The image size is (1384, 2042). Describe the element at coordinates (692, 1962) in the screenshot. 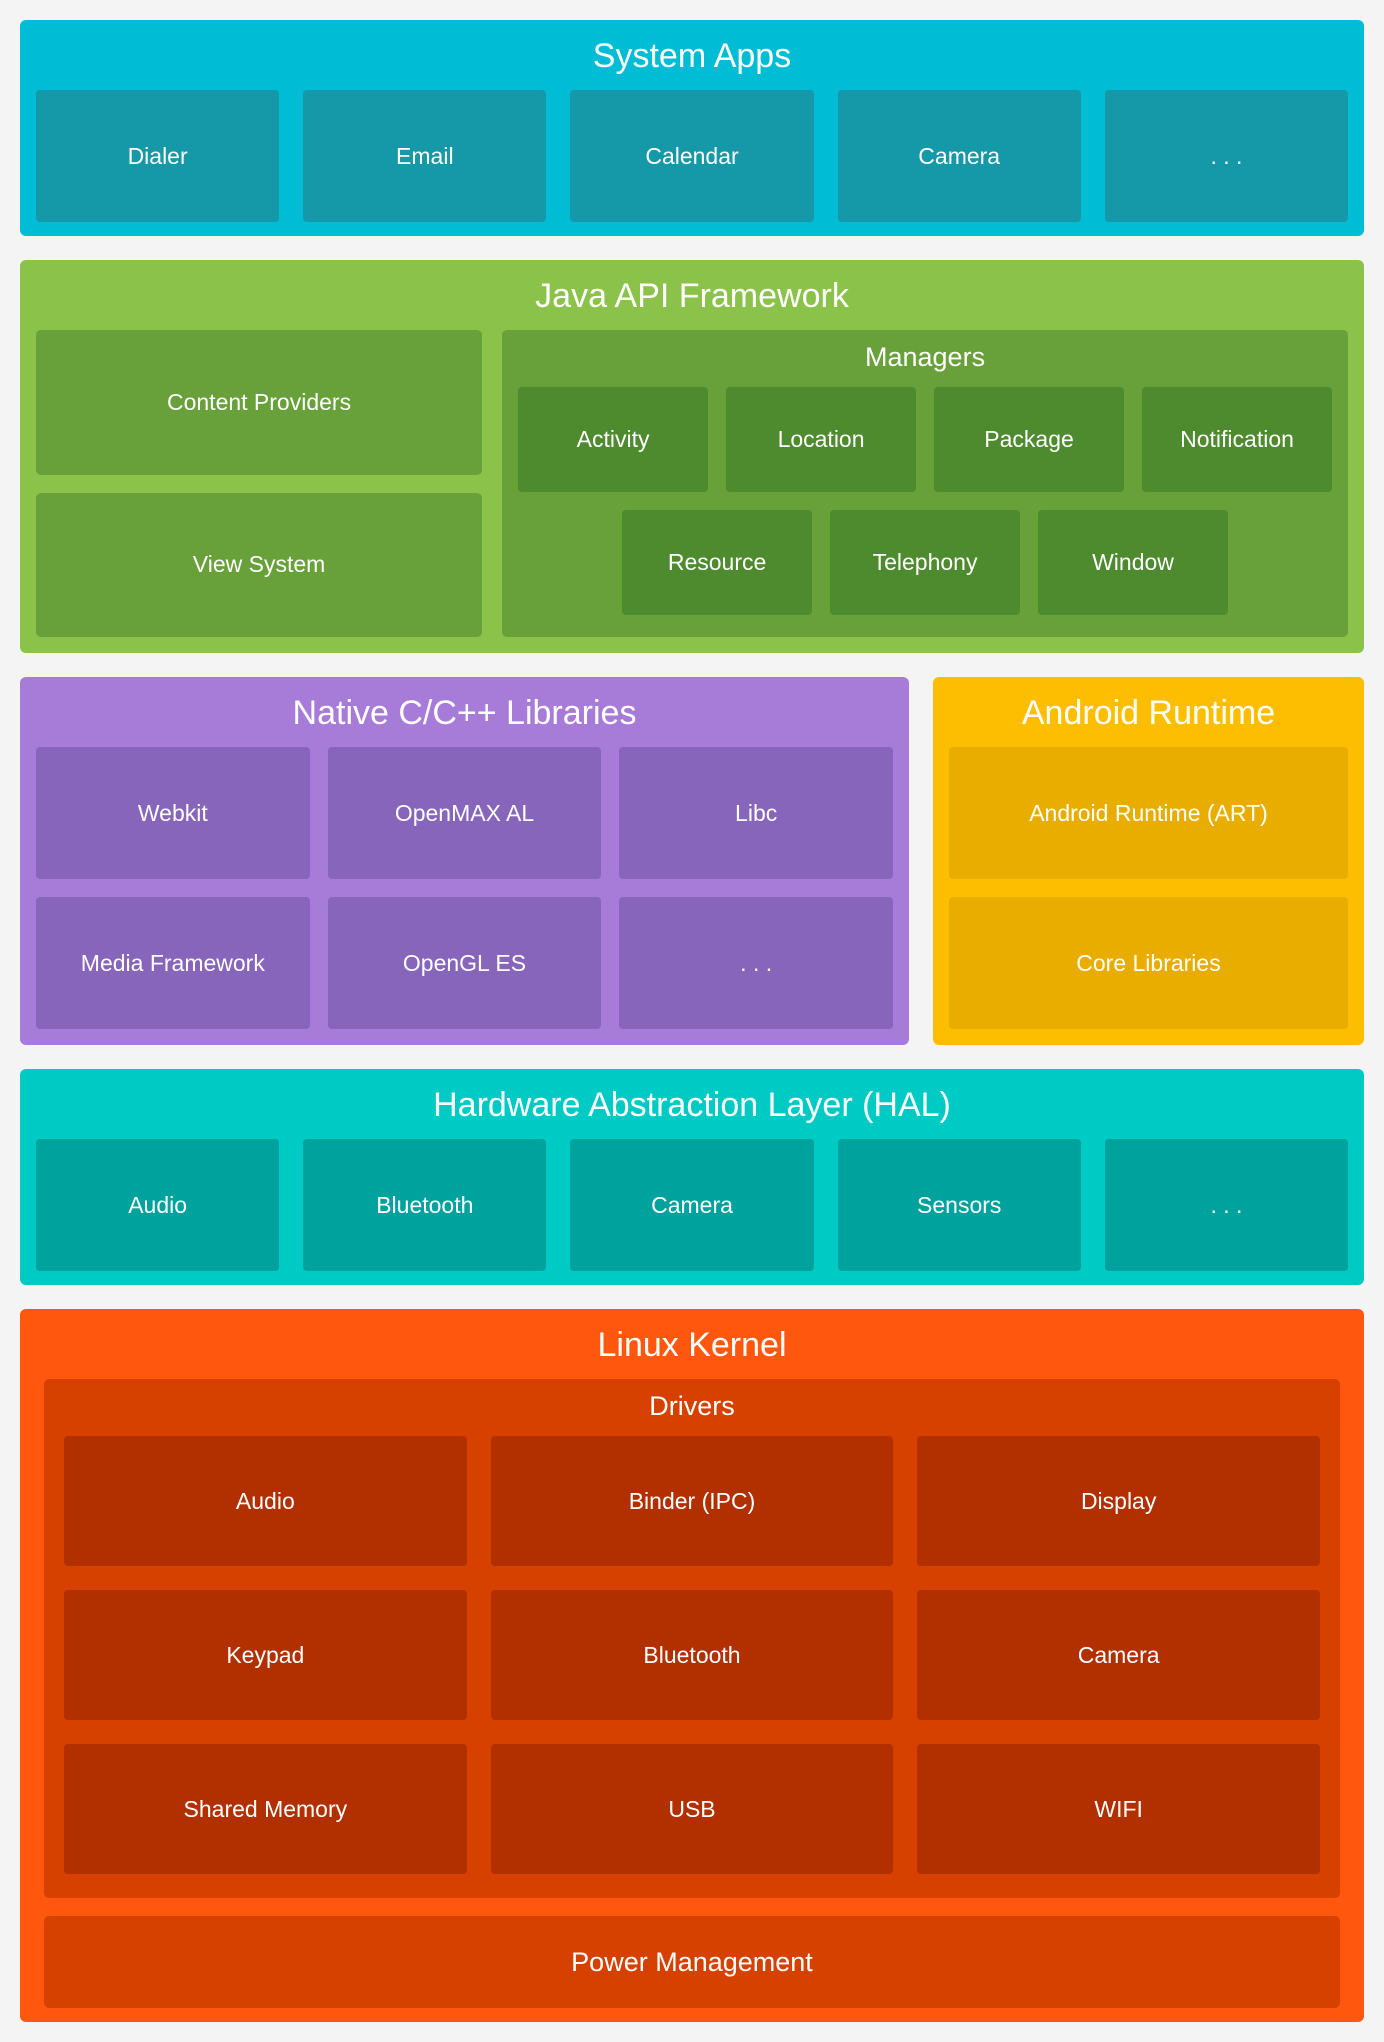

I see `power-management-box: Power Management` at that location.